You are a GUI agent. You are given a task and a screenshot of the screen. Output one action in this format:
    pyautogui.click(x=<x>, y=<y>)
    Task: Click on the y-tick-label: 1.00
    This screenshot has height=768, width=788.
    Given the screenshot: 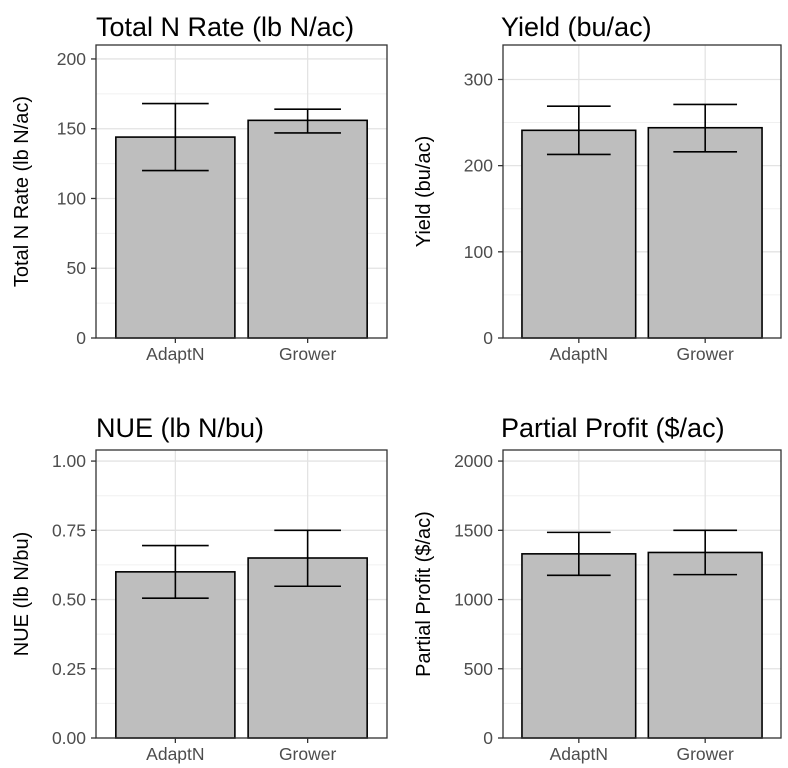 What is the action you would take?
    pyautogui.click(x=69, y=461)
    